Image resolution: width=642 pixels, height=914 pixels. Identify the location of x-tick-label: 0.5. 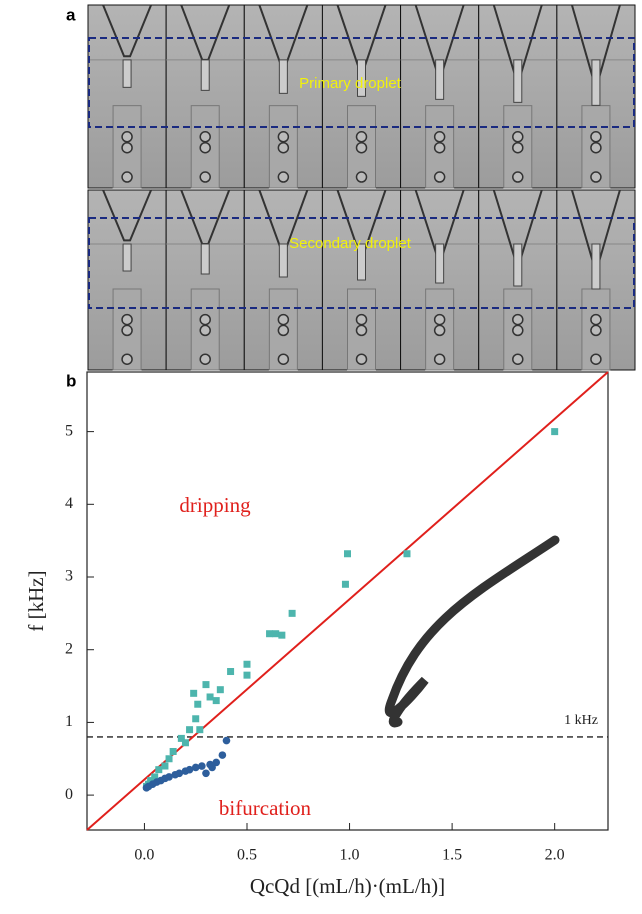
(247, 855).